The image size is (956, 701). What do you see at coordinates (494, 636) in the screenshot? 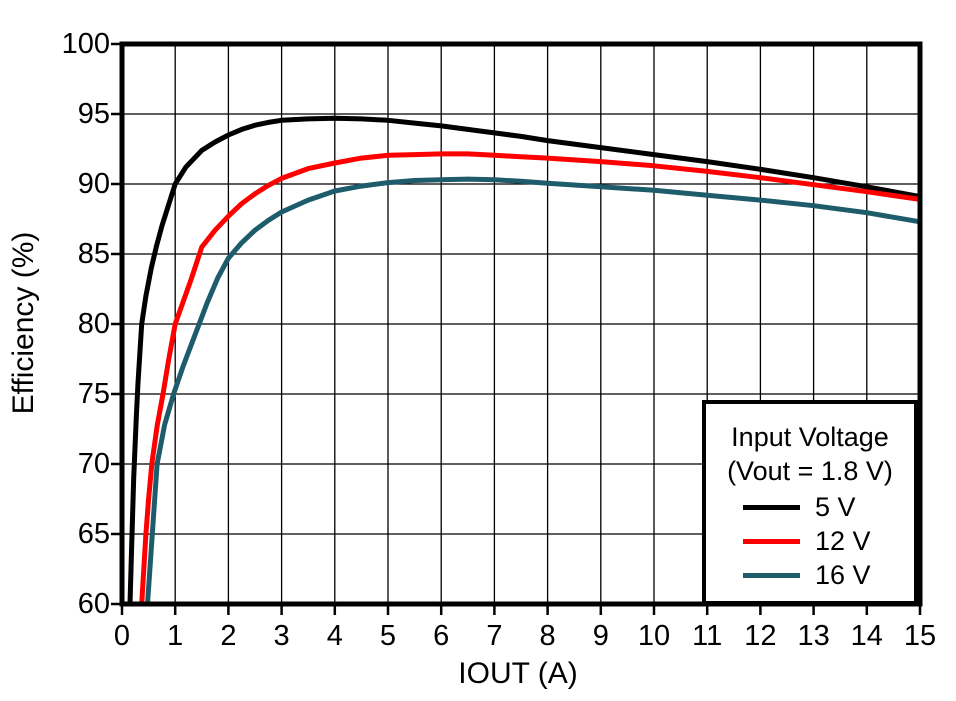
I see `x-tick-label: 7` at bounding box center [494, 636].